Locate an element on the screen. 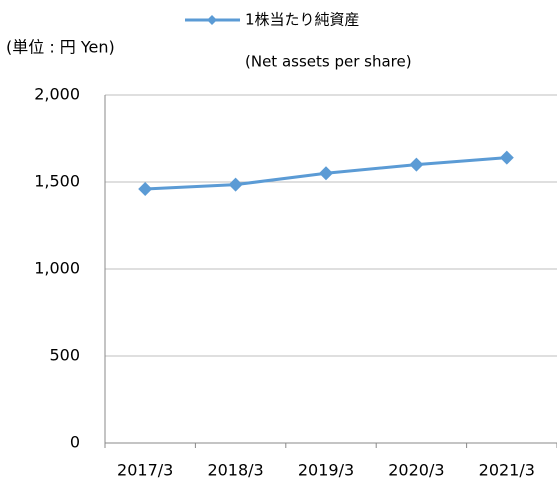  x-tick-label: 2018/3 is located at coordinates (235, 470).